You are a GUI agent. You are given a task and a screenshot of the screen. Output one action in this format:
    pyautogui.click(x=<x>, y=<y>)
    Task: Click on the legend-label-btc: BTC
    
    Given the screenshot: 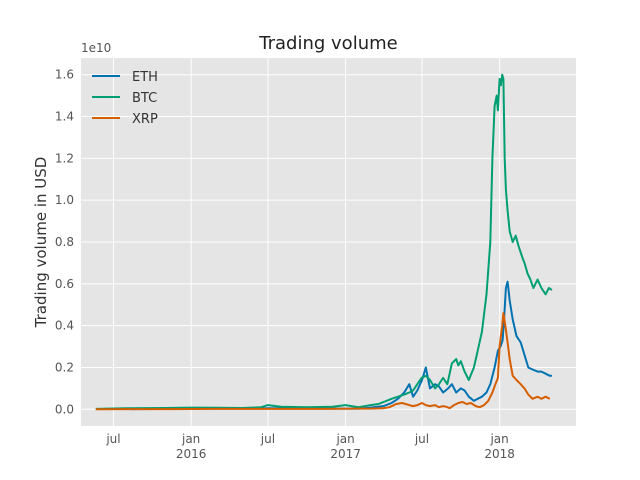 What is the action you would take?
    pyautogui.click(x=144, y=98)
    